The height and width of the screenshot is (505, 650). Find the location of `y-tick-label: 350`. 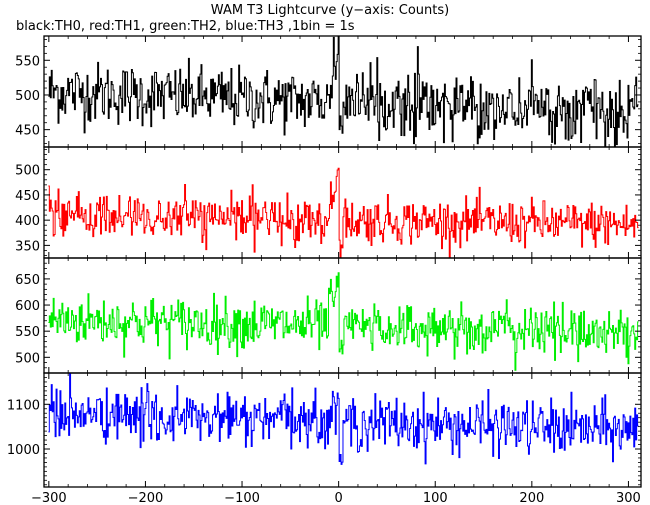

y-tick-label: 350 is located at coordinates (27, 246).